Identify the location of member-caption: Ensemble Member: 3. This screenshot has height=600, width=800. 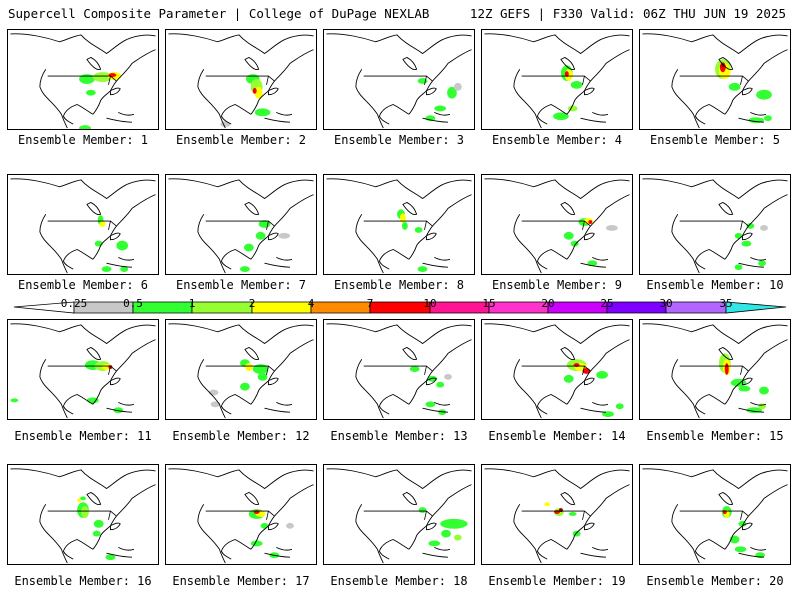
(399, 140).